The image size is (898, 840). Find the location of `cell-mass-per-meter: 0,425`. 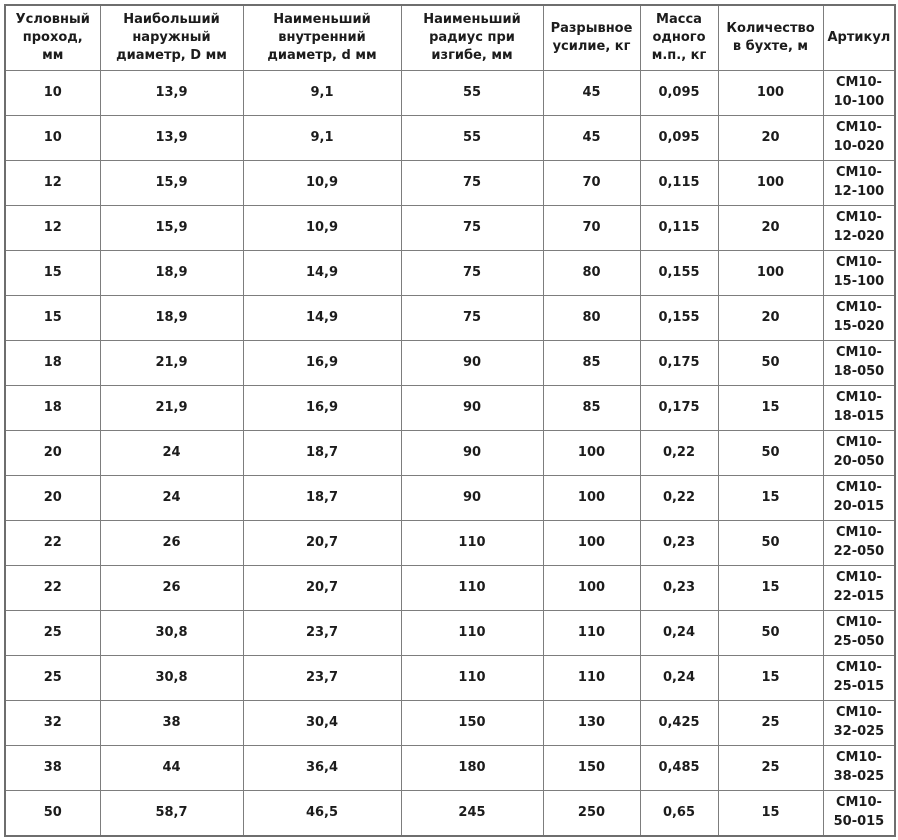

cell-mass-per-meter: 0,425 is located at coordinates (679, 723).